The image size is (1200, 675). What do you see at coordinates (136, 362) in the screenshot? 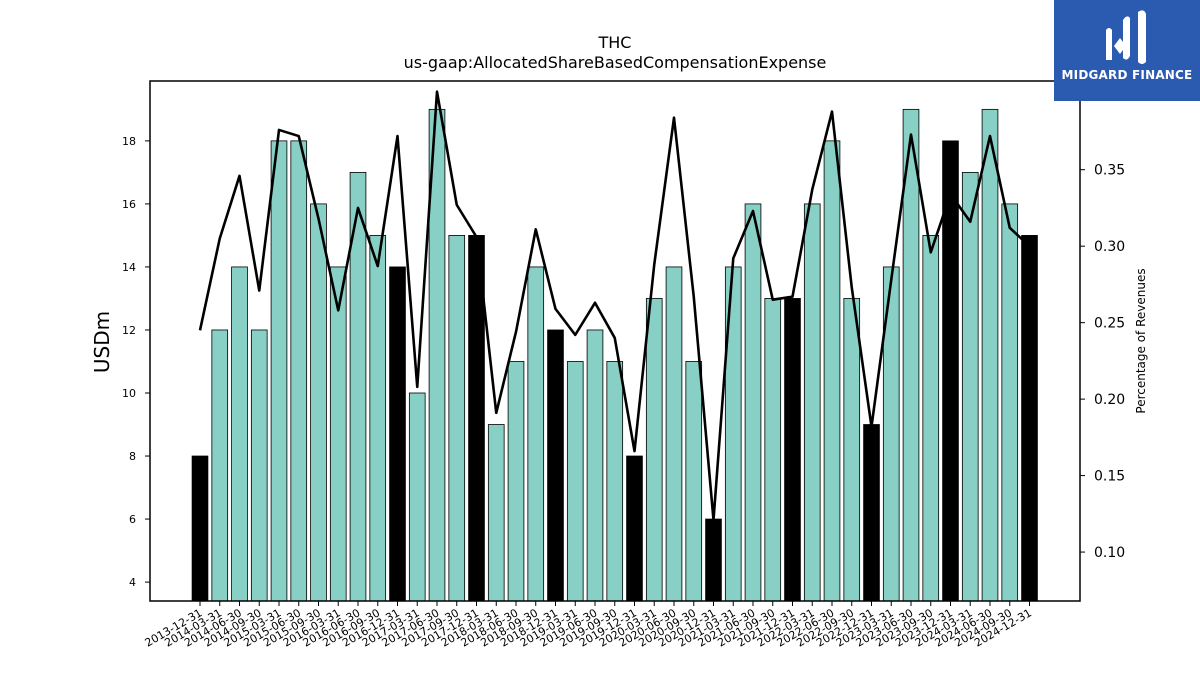
I see `left-axis: 4 6 8 10 12 14 16 18` at bounding box center [136, 362].